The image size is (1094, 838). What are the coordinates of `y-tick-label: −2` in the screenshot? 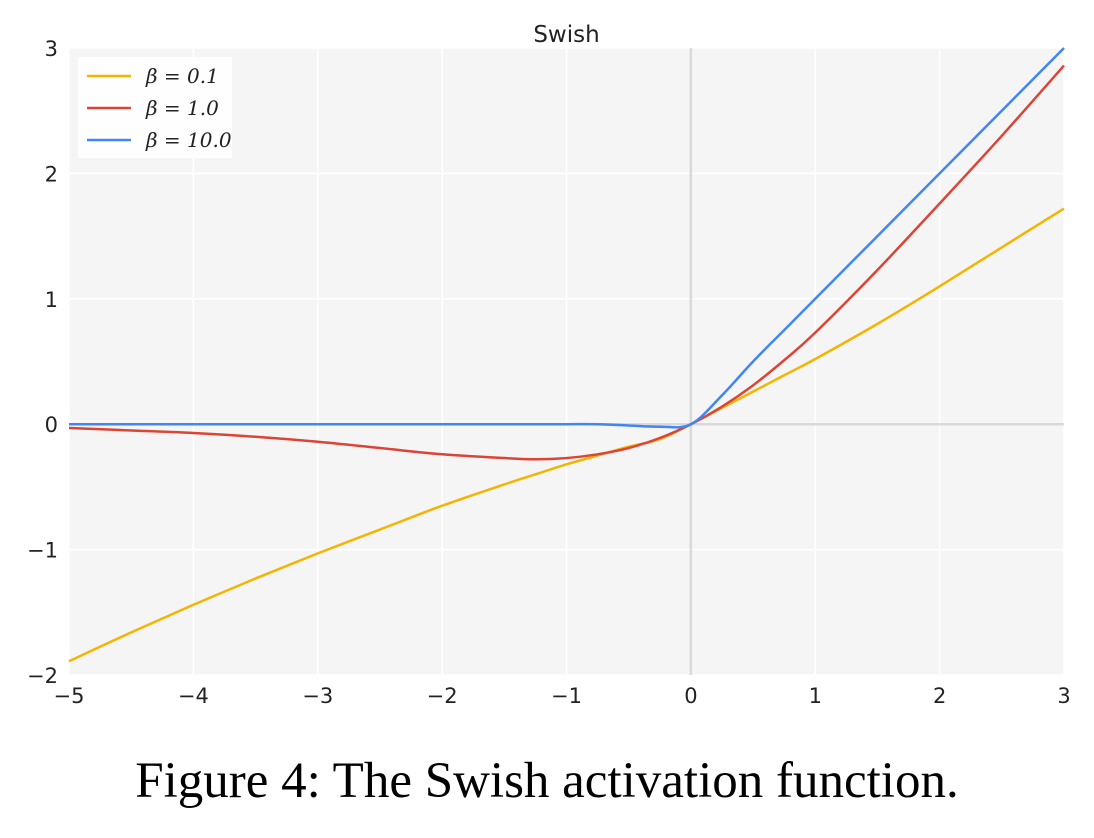 It's located at (42, 676).